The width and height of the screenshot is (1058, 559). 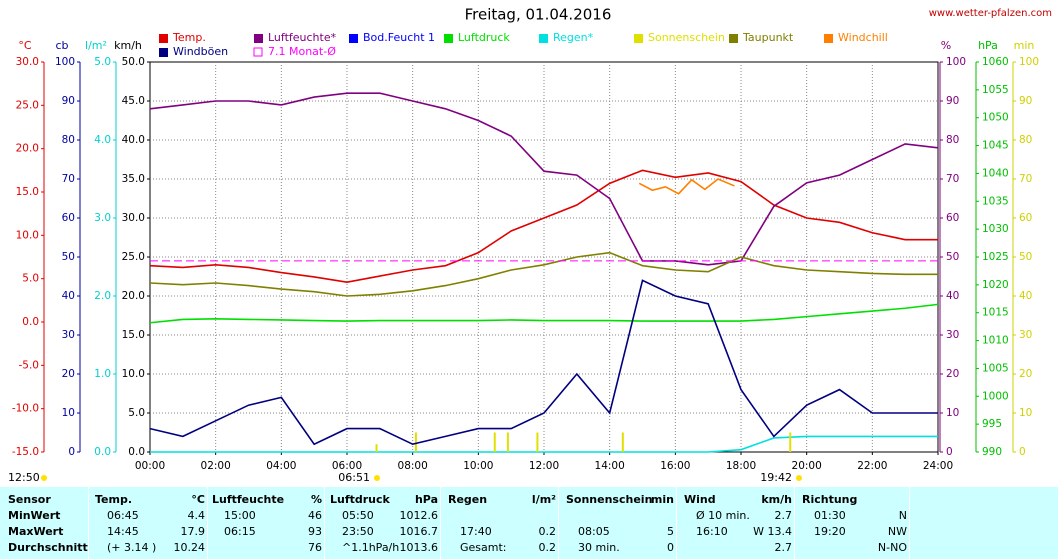 I want to click on x-tick-label: 20:00, so click(x=807, y=466).